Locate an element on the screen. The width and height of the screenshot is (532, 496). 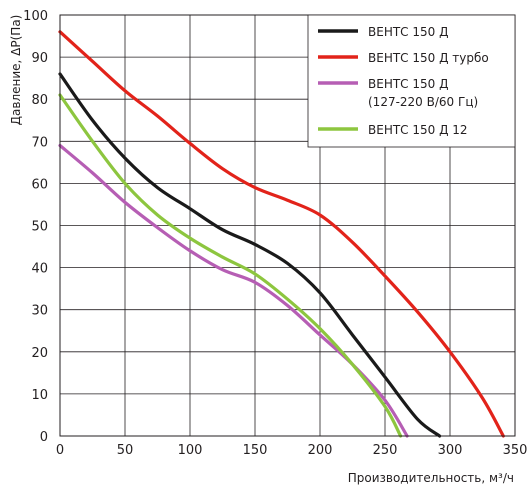
x-tick-label: 350 is located at coordinates (515, 450).